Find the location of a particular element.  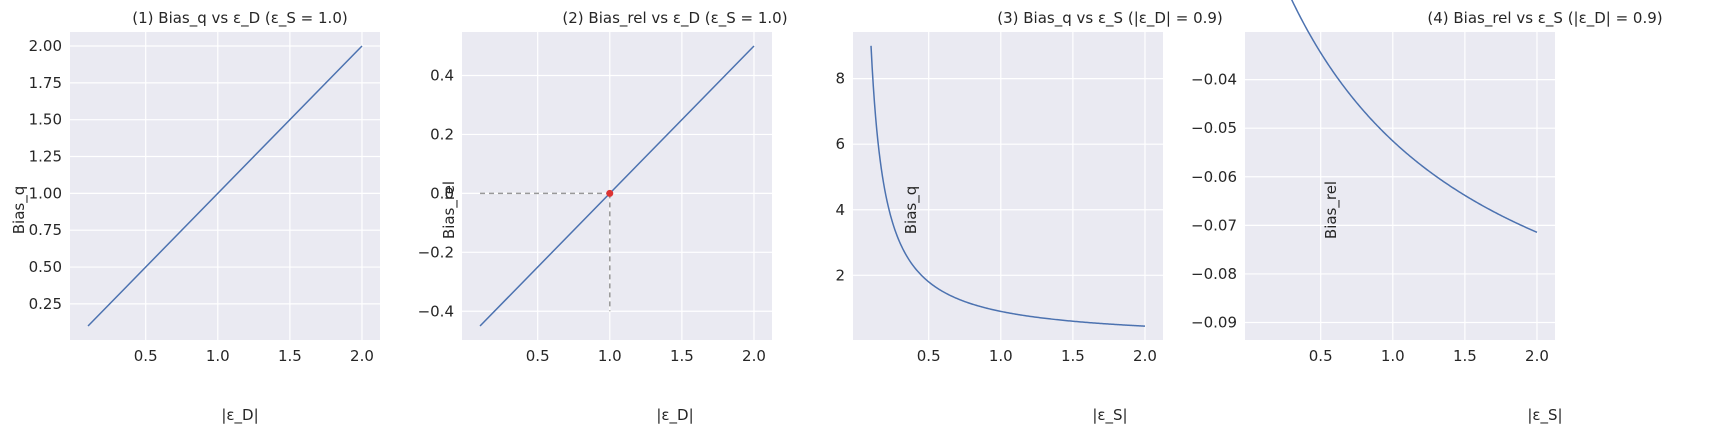

reference-point is located at coordinates (610, 193).